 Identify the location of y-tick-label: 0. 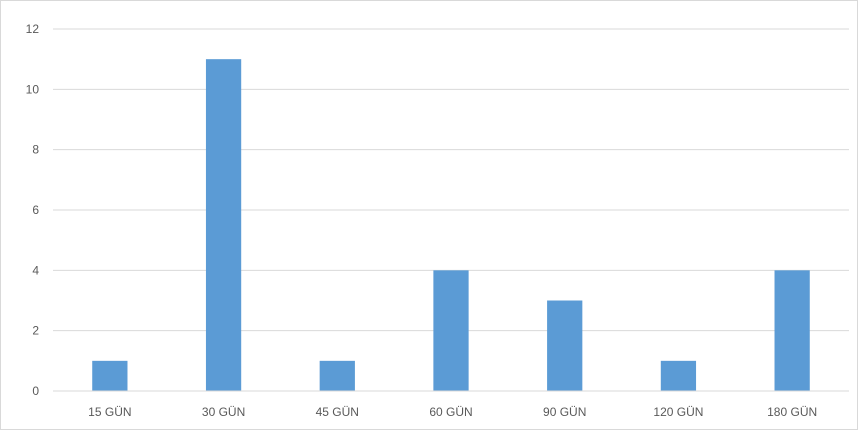
(35, 391).